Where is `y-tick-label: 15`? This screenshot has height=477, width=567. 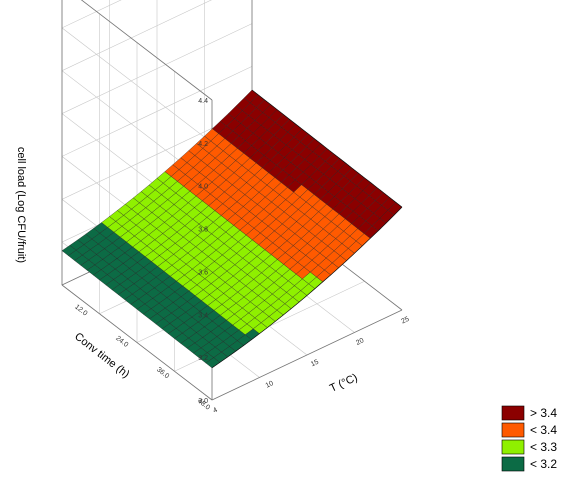 y-tick-label: 15 is located at coordinates (315, 364).